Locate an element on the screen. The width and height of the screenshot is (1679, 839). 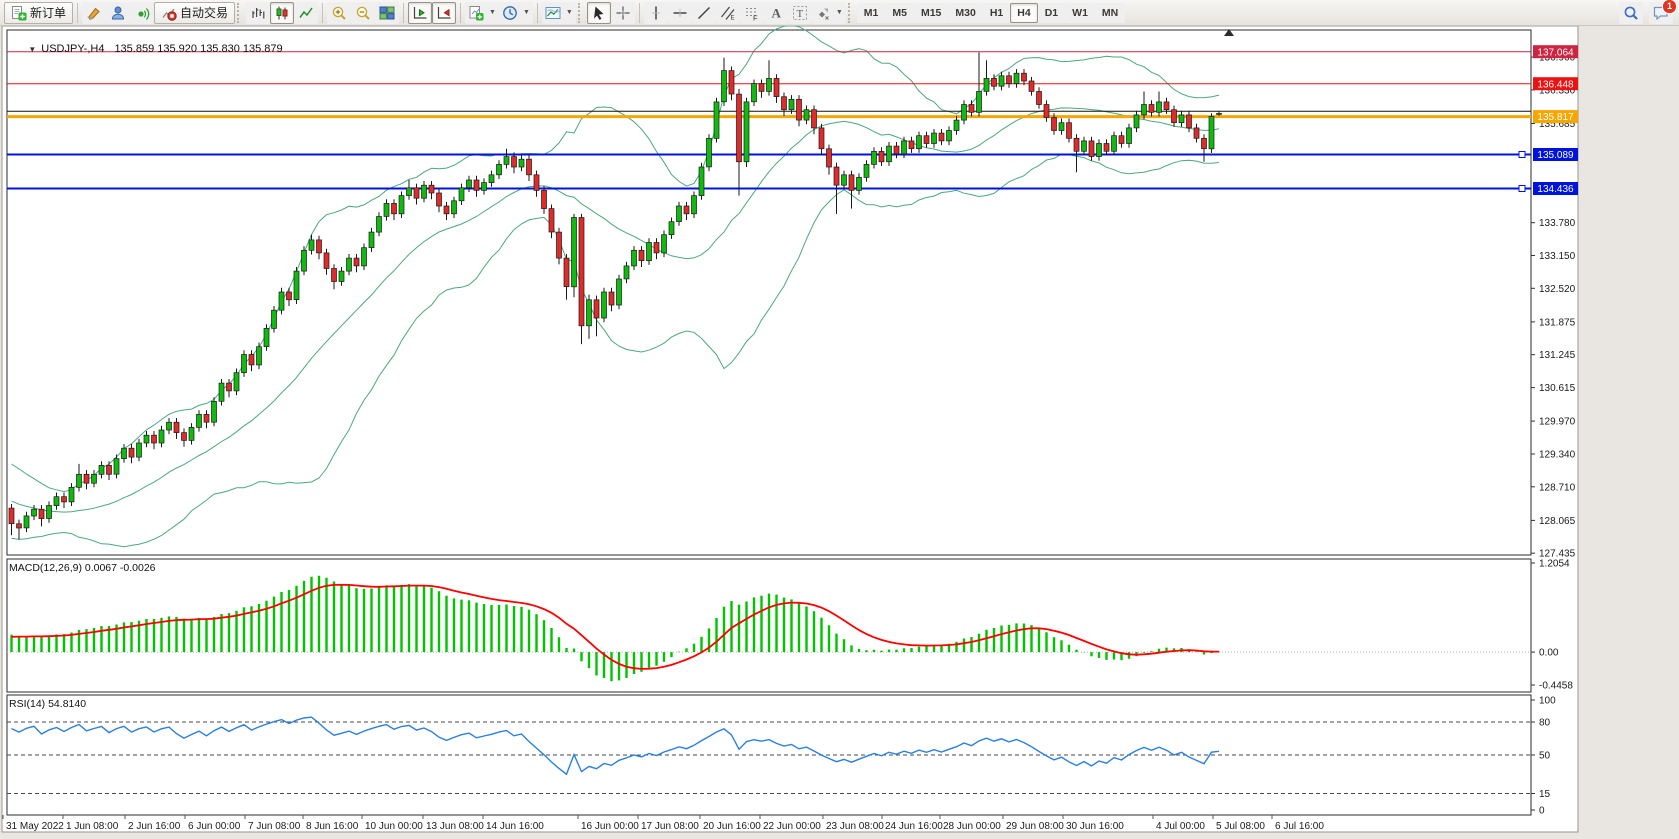
trendline-tool-button is located at coordinates (703, 12).